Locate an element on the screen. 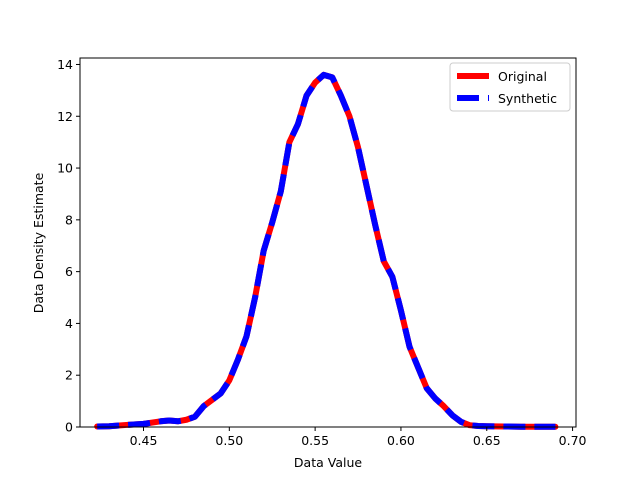 Image resolution: width=640 pixels, height=480 pixels. x-tick-label: 0.65 is located at coordinates (487, 440).